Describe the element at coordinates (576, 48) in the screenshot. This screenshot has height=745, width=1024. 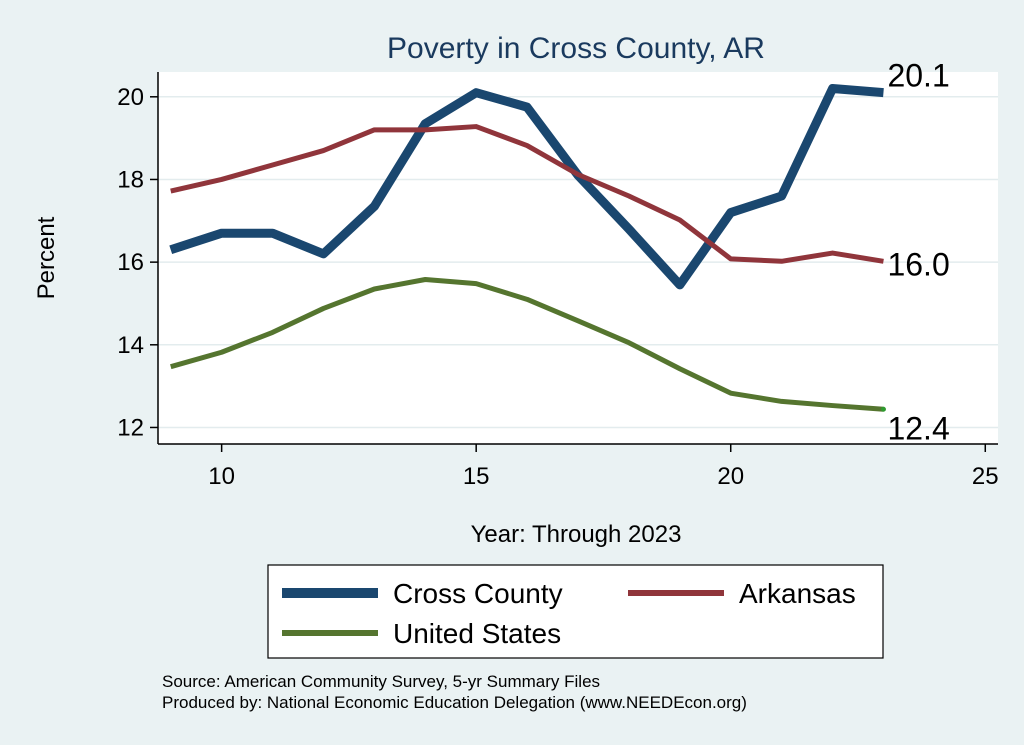
I see `chart-title: Poverty in Cross County, AR` at that location.